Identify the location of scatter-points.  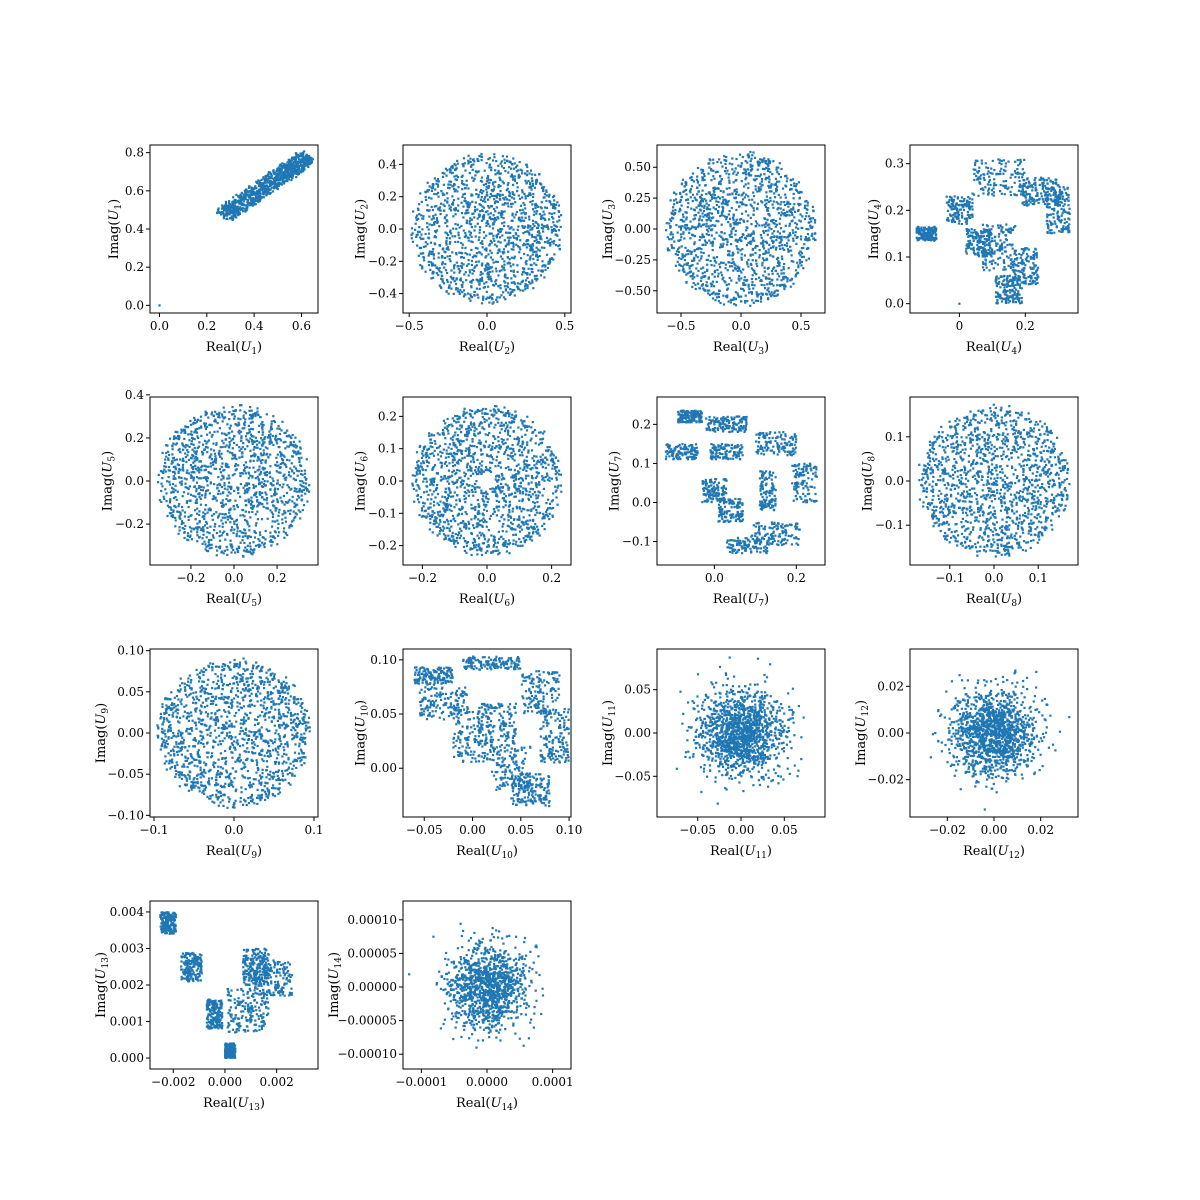
(236, 228).